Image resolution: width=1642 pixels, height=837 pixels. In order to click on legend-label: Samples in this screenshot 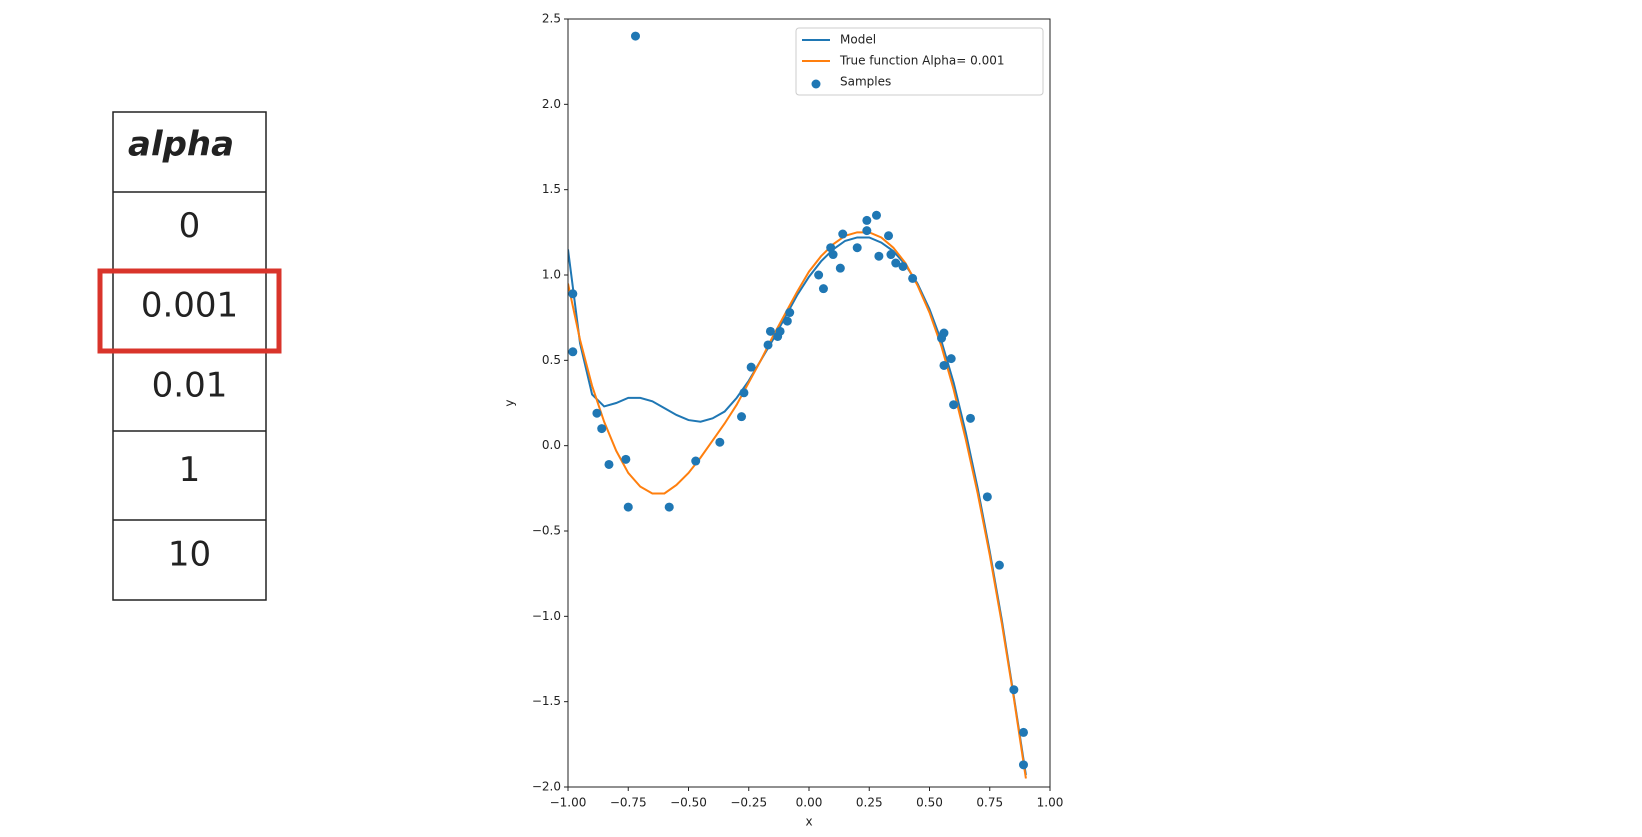, I will do `click(865, 82)`.